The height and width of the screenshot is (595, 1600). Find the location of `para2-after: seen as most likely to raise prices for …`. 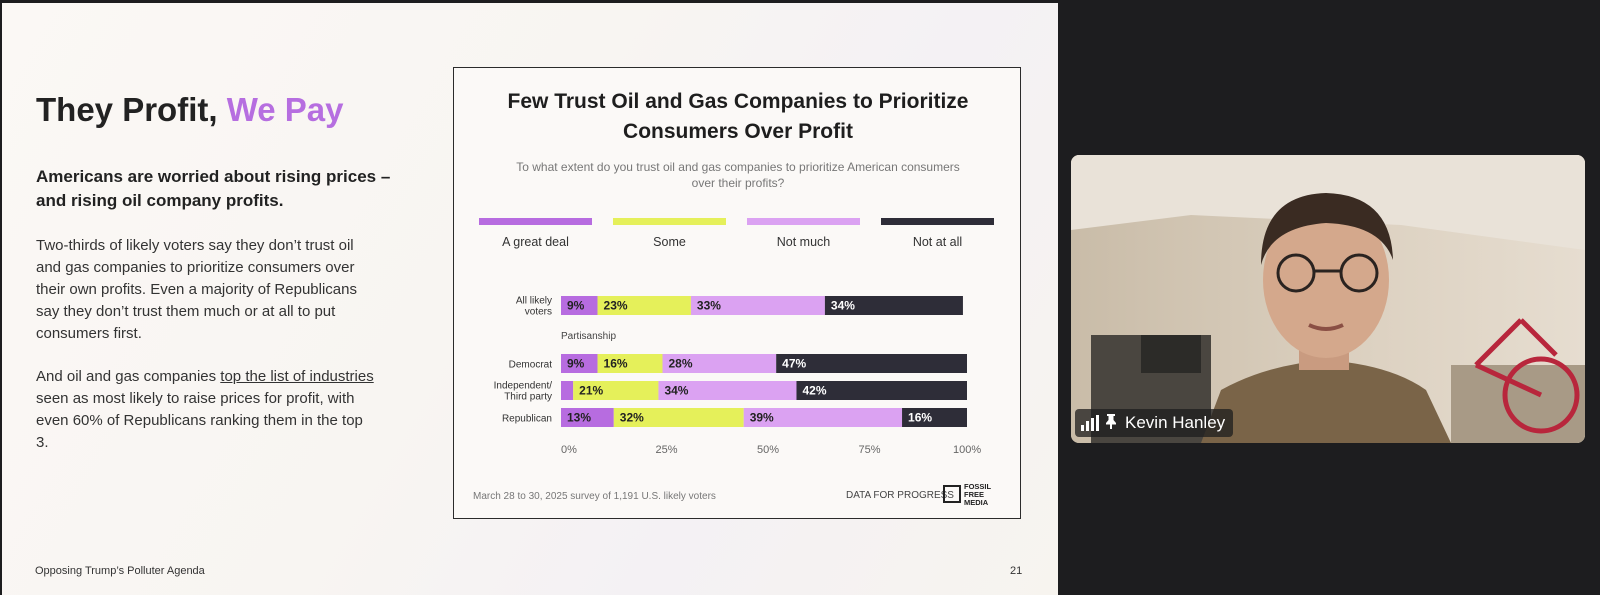

para2-after: seen as most likely to raise prices for … is located at coordinates (199, 420).